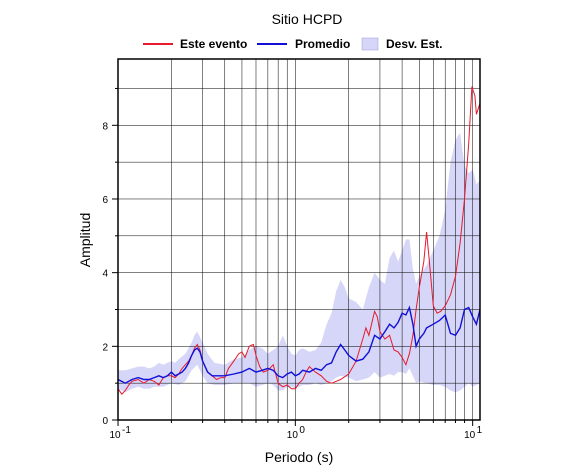  What do you see at coordinates (105, 126) in the screenshot?
I see `y-tick-label: 8` at bounding box center [105, 126].